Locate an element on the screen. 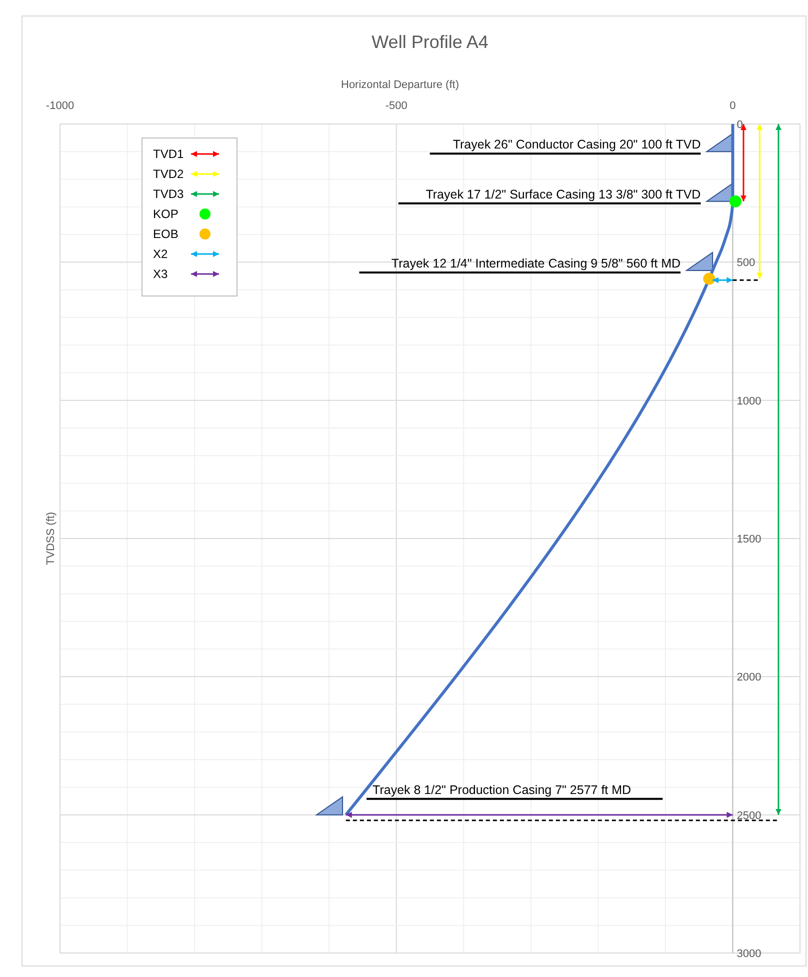 This screenshot has width=808, height=977. legend-label: EOB is located at coordinates (165, 234).